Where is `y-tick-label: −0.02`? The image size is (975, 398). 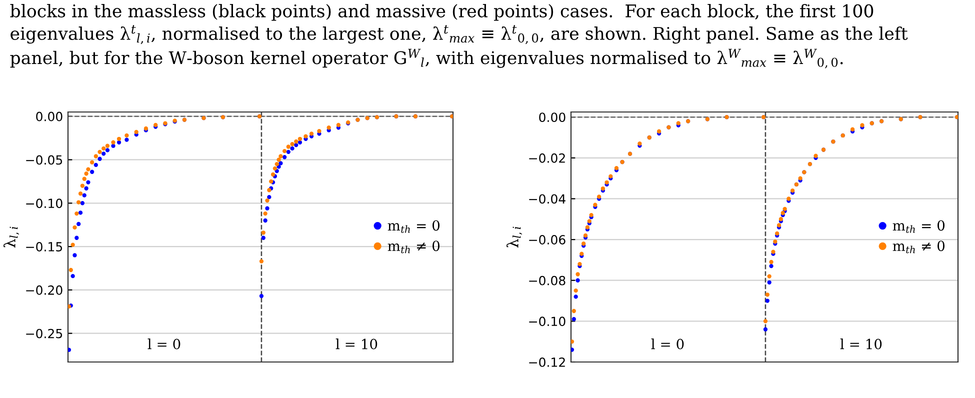 y-tick-label: −0.02 is located at coordinates (547, 158).